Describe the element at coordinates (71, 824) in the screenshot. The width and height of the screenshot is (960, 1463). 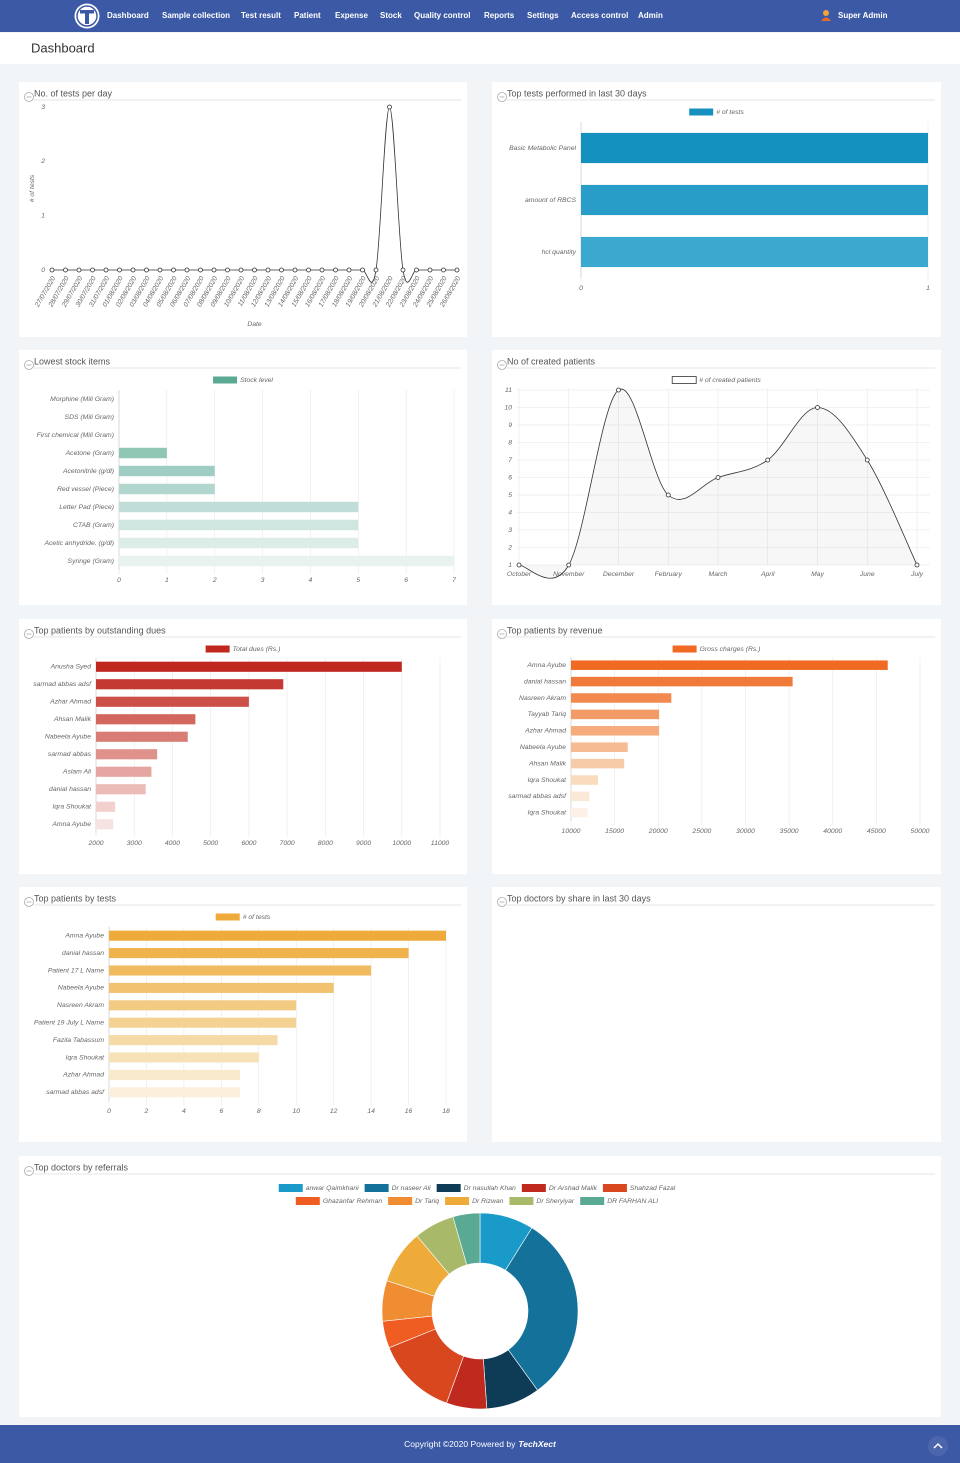
I see `y-tick-label: Amna Ayube` at that location.